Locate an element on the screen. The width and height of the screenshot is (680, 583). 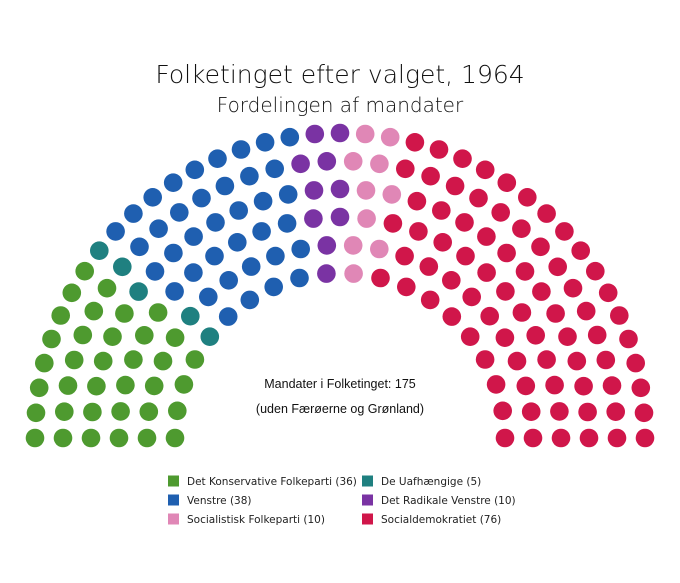
legend-label: Venstre (38) is located at coordinates (219, 501).